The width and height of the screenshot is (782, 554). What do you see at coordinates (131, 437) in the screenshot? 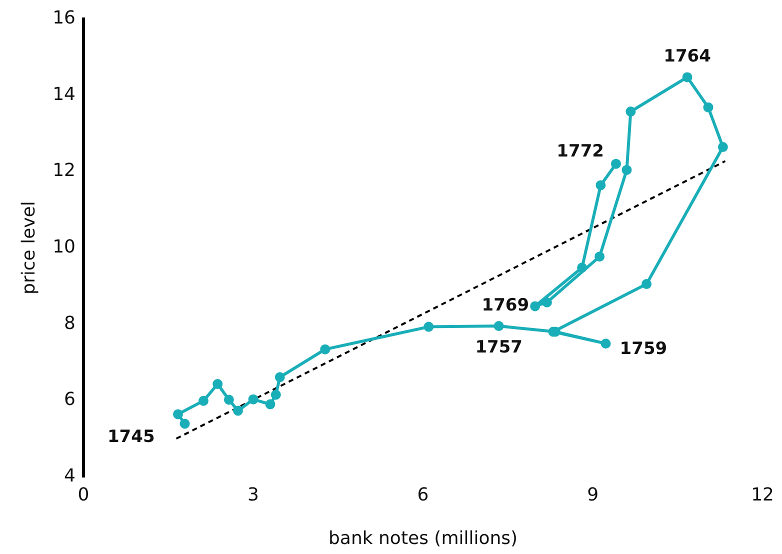
I see `annotation: 1745` at bounding box center [131, 437].